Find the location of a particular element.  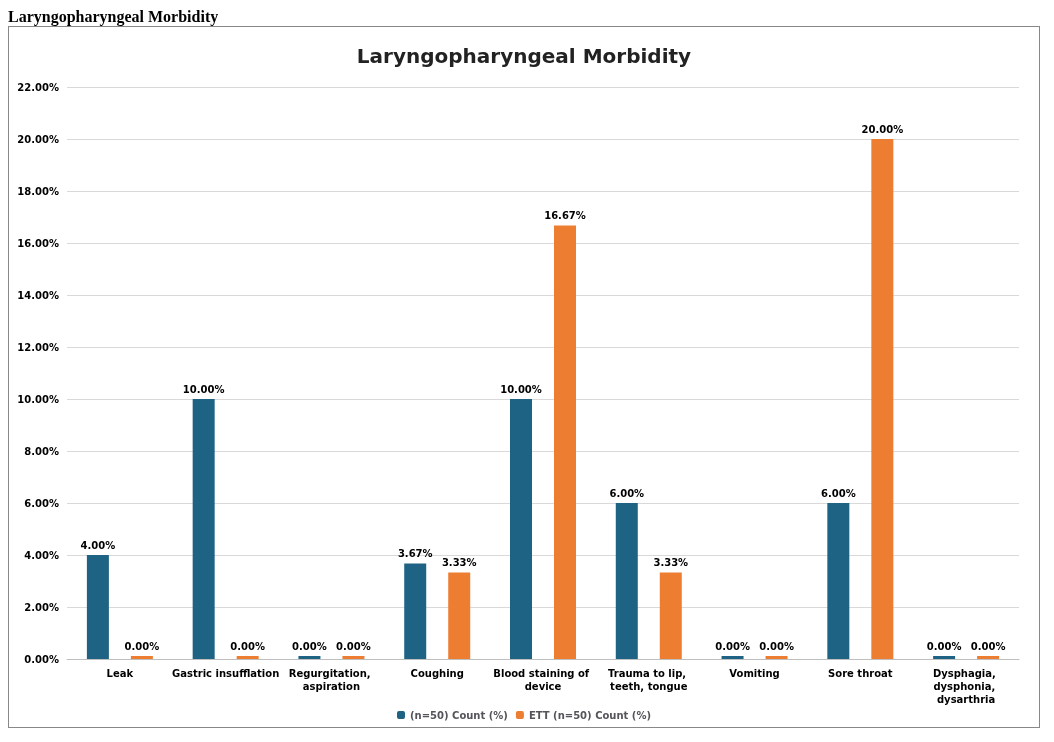

chart-title: Laryngopharyngeal Morbidity is located at coordinates (524, 56).